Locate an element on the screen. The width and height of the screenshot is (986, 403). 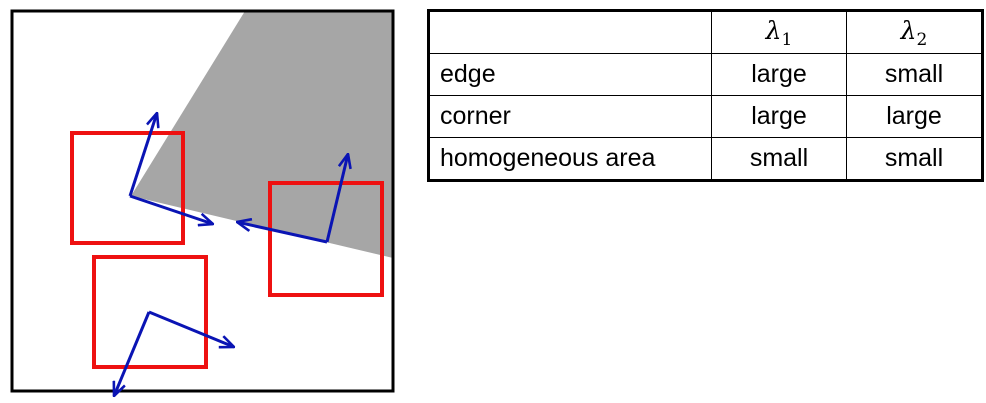
row-label: corner is located at coordinates (570, 117).